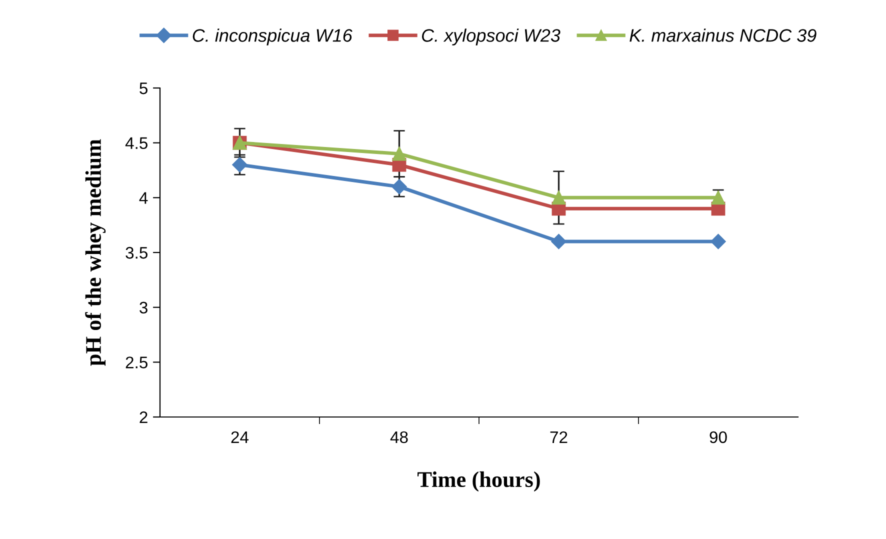  I want to click on x-axis-title: Time (hours), so click(479, 481).